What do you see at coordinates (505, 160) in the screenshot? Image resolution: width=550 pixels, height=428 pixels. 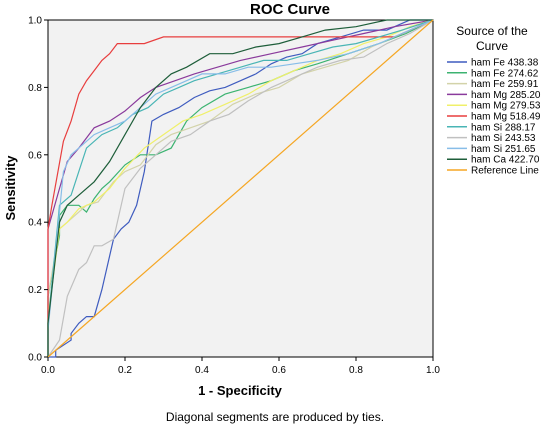 I see `legend-label: ham Ca 422.70` at bounding box center [505, 160].